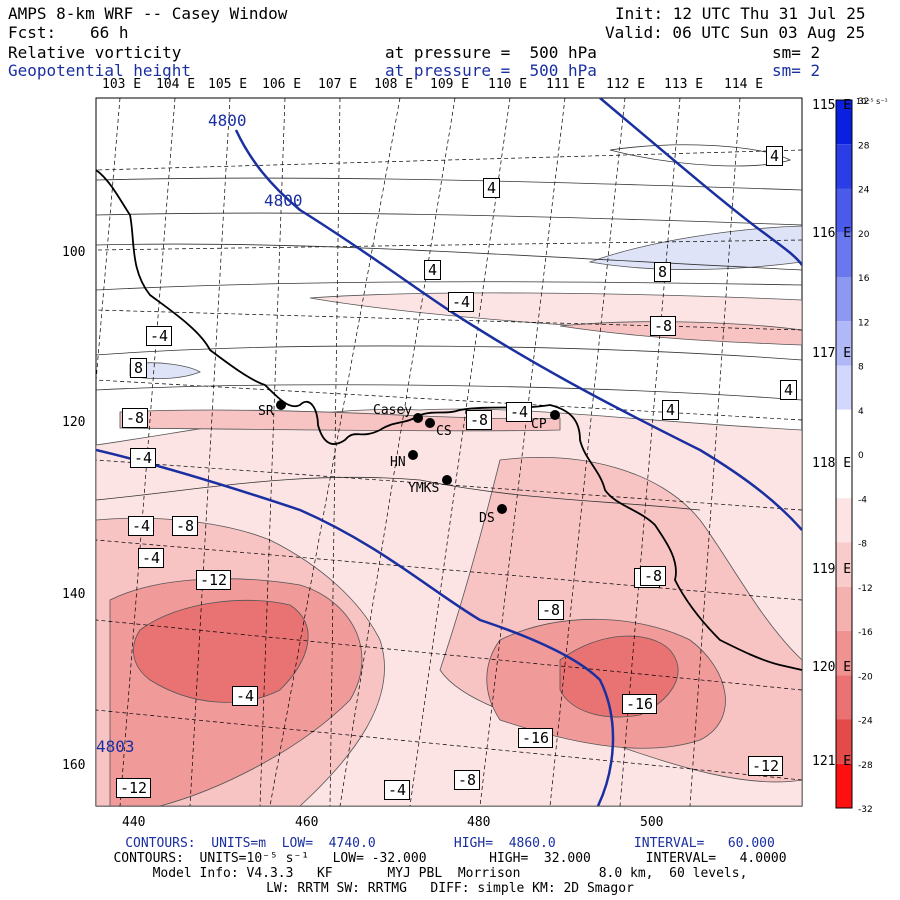  I want to click on colorbar-tick-label: -32, so click(865, 810).